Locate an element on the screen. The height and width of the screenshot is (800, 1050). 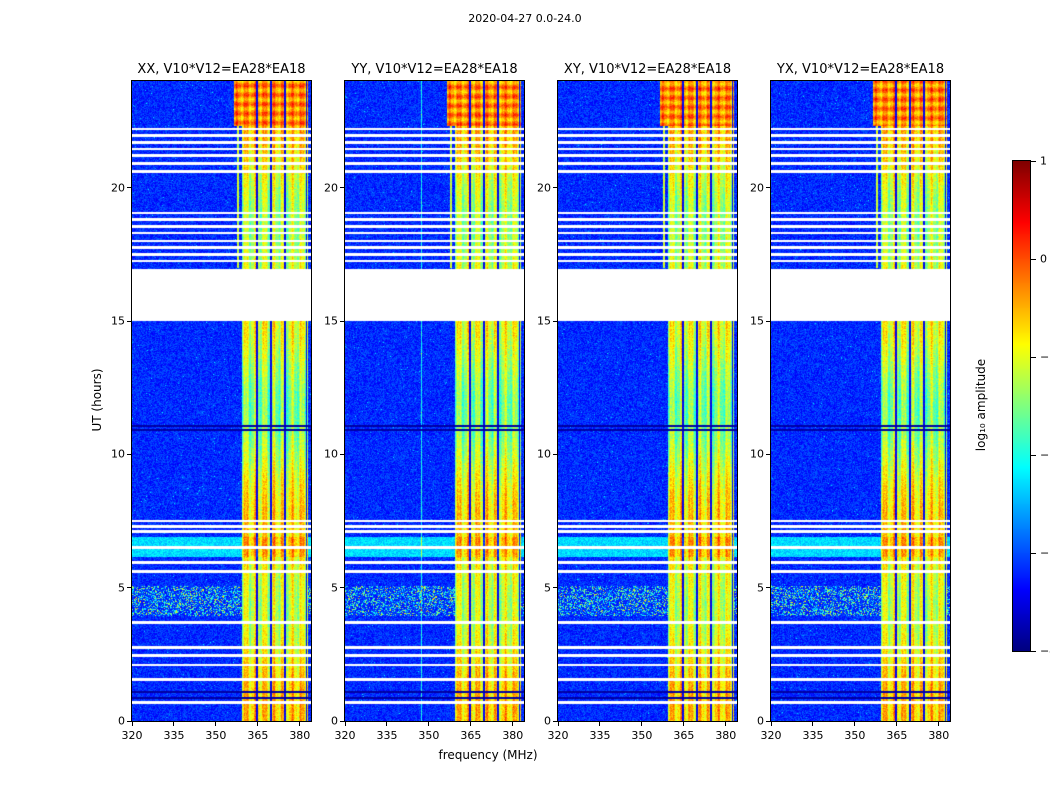
spectrogram-xx is located at coordinates (221, 401).